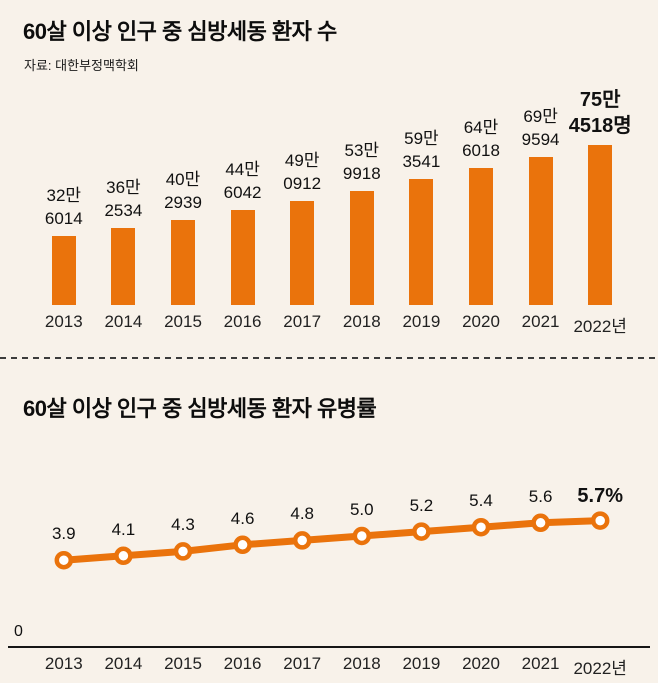 This screenshot has width=658, height=683. What do you see at coordinates (180, 31) in the screenshot?
I see `bar-chart-title: 60살 이상 인구 중 심방세동 환자 수` at bounding box center [180, 31].